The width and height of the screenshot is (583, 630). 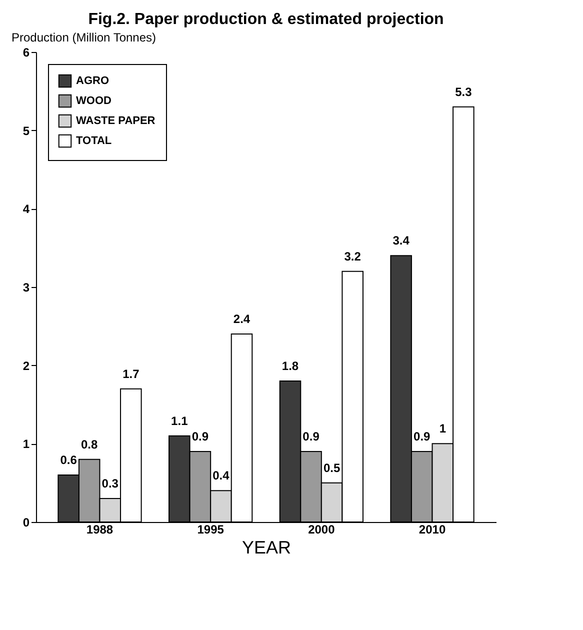 I want to click on y-tick-label: 6, so click(x=26, y=53).